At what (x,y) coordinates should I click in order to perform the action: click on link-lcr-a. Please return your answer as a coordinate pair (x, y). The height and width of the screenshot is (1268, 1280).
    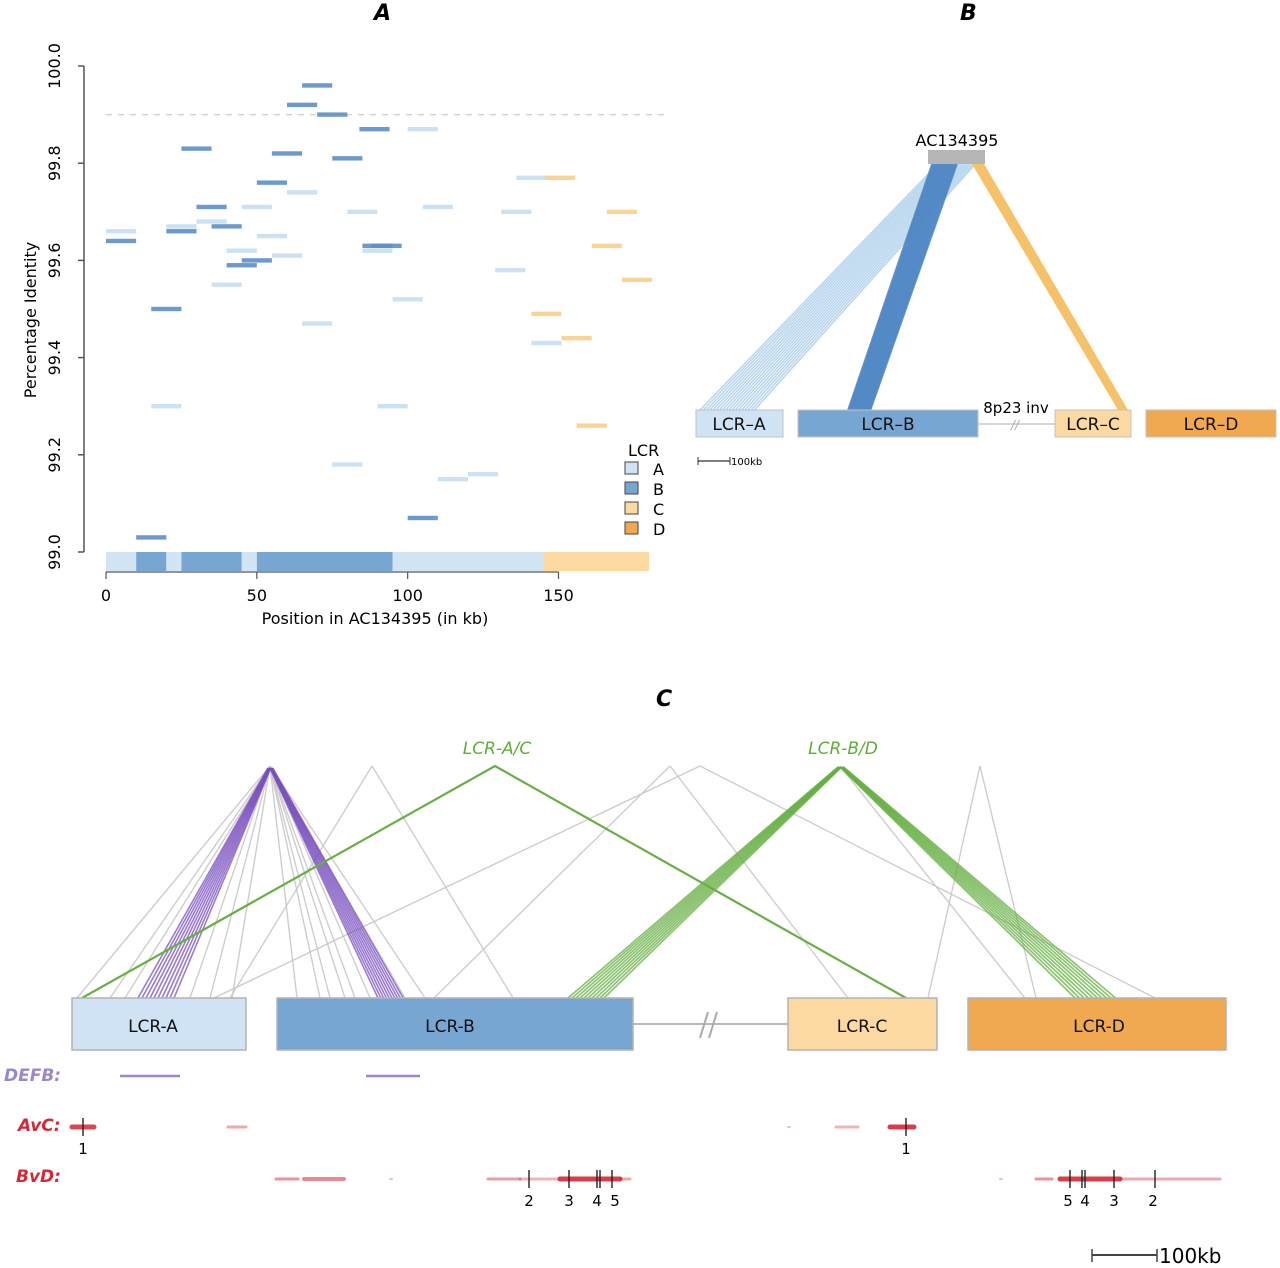
    Looking at the image, I should click on (830, 287).